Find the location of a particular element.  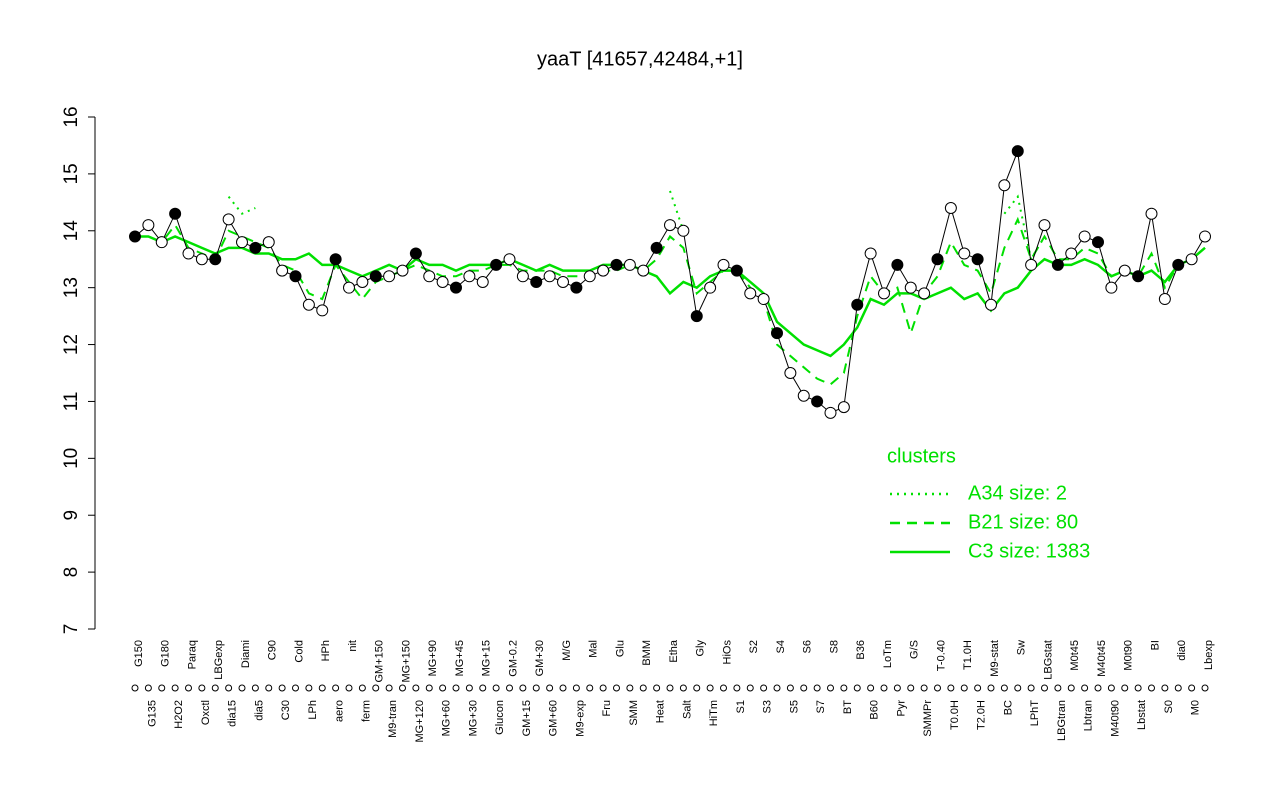

x-tick-label: S8 is located at coordinates (834, 646).